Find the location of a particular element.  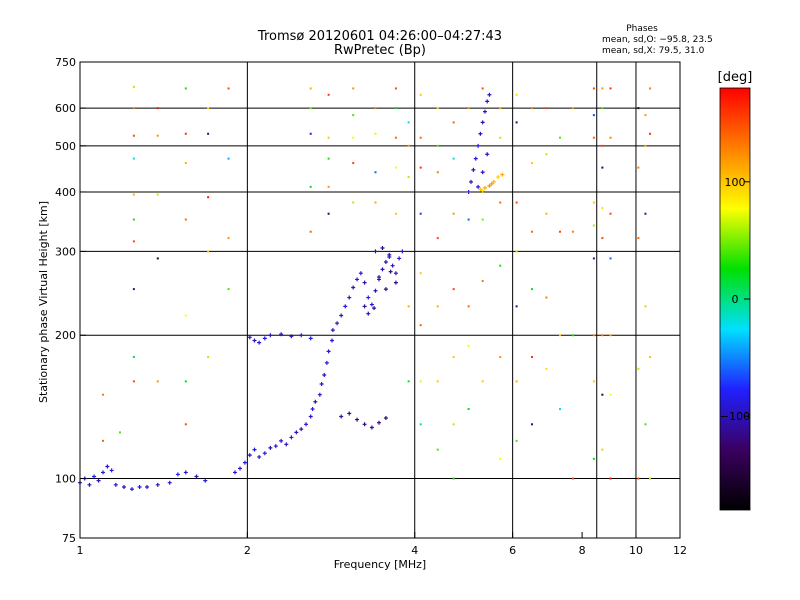

x-tick-label: 10 is located at coordinates (636, 550).